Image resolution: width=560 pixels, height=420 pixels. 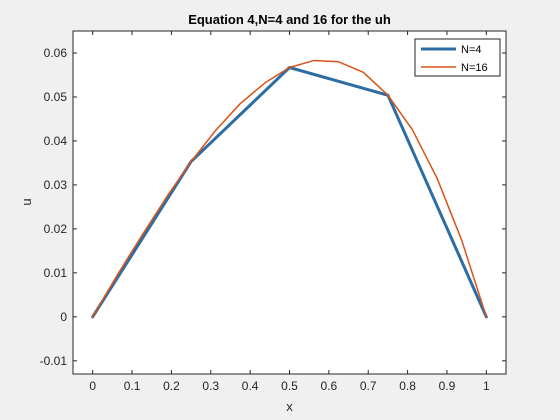 I want to click on chart-title: Equation 4,N=4 and 16 for the uh, so click(x=289, y=19).